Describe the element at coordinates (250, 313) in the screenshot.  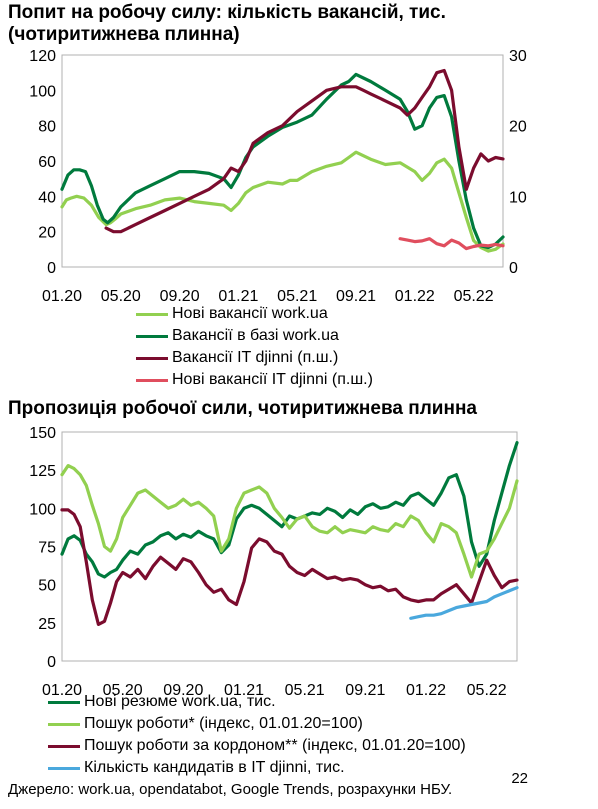
I see `legend-label: Нові вакансії work.ua` at that location.